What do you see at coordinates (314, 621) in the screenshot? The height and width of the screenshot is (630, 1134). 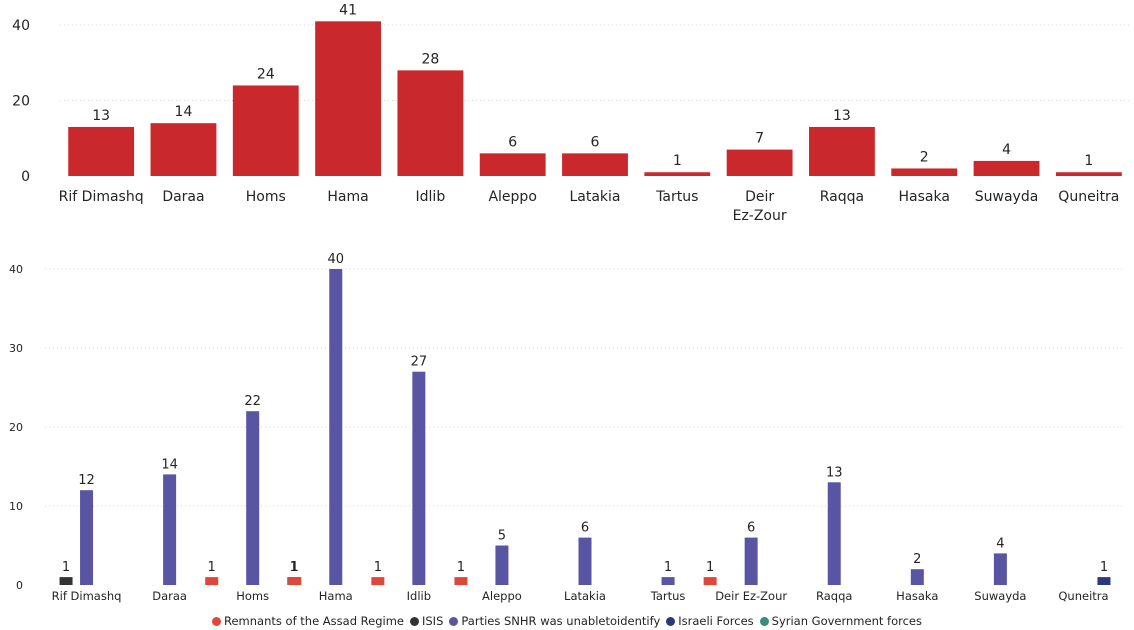 I see `legend-label: Remnants of the Assad Regime` at bounding box center [314, 621].